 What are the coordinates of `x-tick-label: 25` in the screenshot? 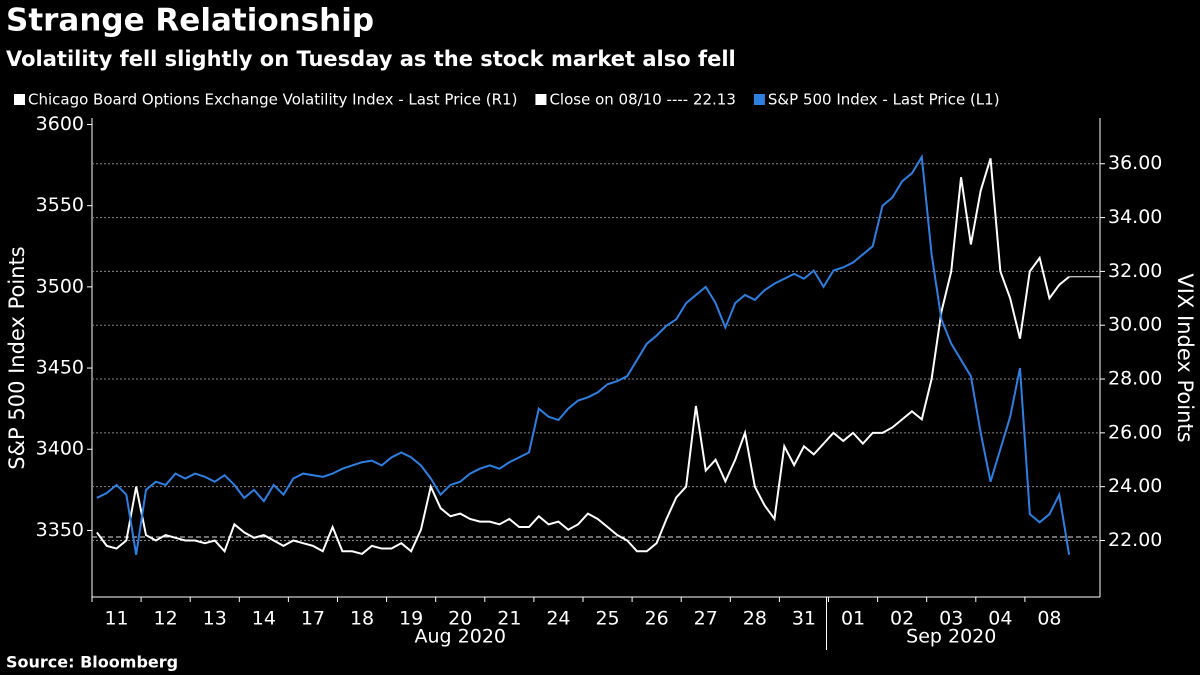 It's located at (607, 619).